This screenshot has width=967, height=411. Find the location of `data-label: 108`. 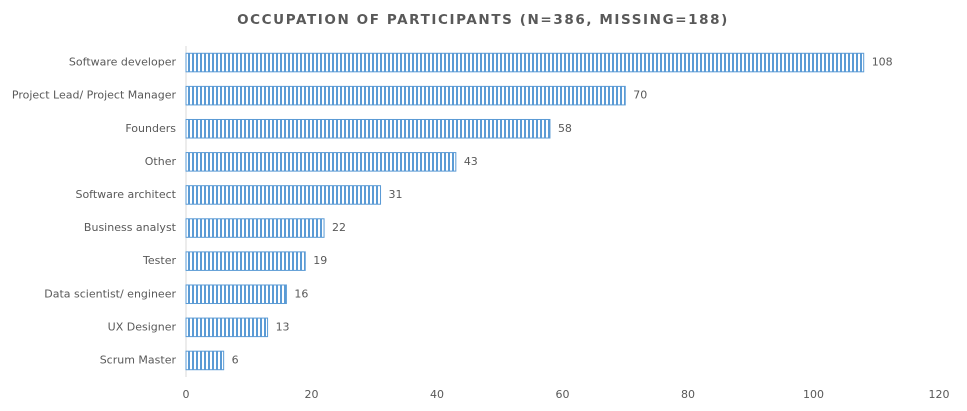

data-label: 108 is located at coordinates (882, 62).